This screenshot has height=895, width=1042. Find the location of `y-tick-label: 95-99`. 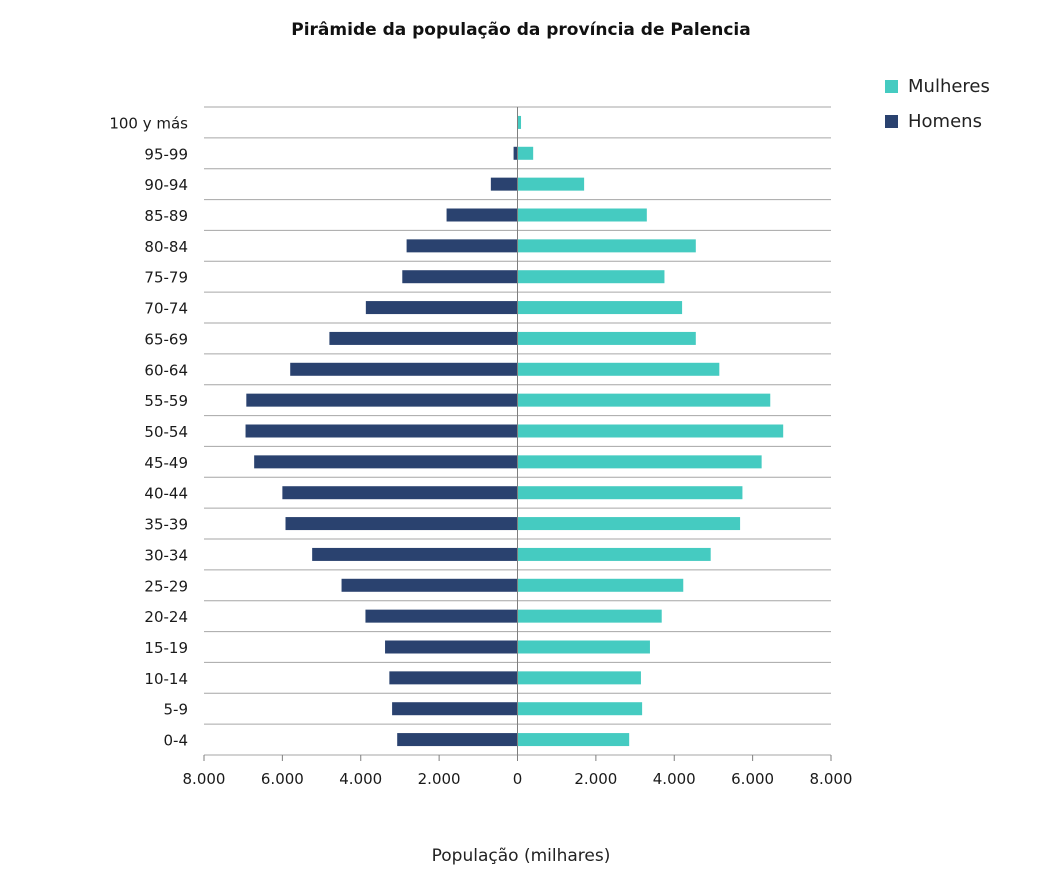

y-tick-label: 95-99 is located at coordinates (166, 154).